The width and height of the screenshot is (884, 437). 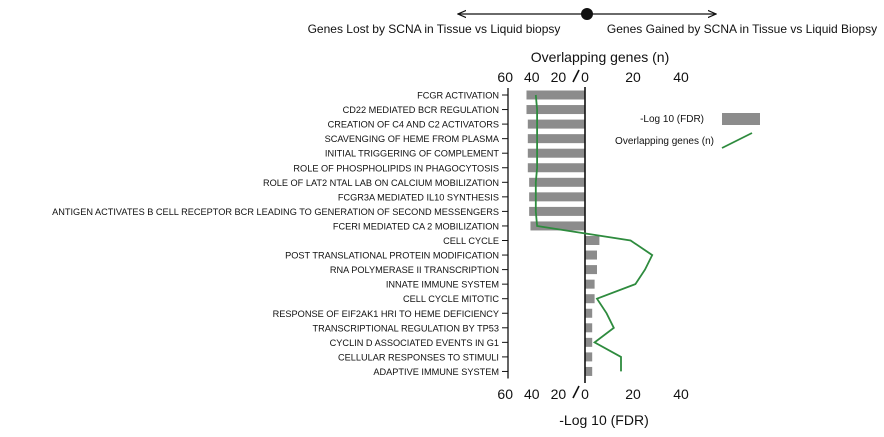 What do you see at coordinates (451, 299) in the screenshot?
I see `category-label: CELL CYCLE MITOTIC` at bounding box center [451, 299].